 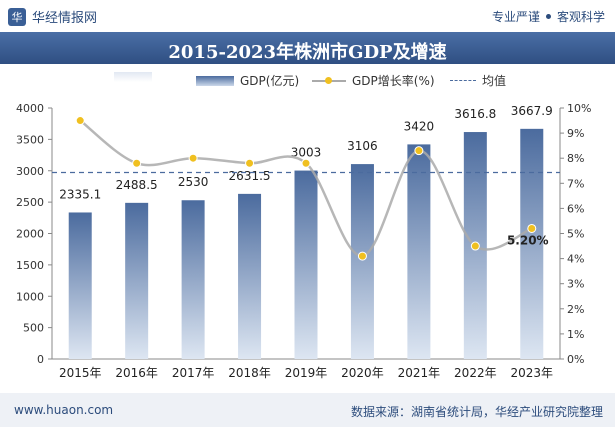 What do you see at coordinates (329, 81) in the screenshot?
I see `legend-line-swatch-icon` at bounding box center [329, 81].